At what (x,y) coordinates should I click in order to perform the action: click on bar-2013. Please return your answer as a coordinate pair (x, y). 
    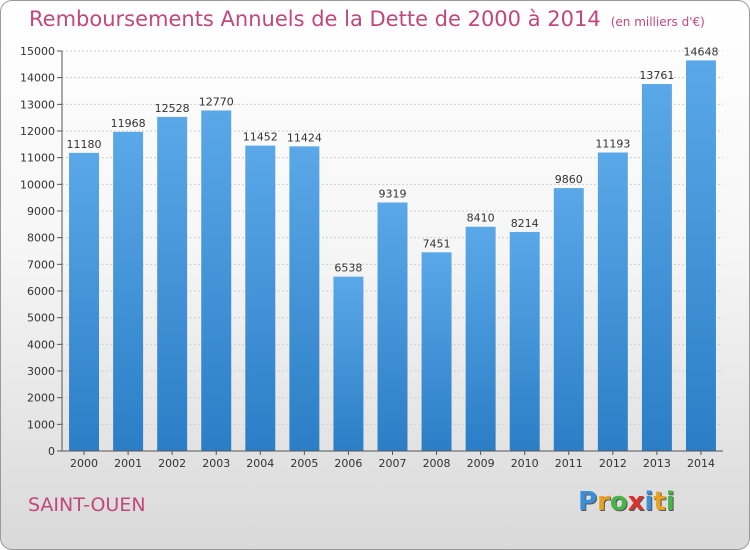
    Looking at the image, I should click on (656, 267).